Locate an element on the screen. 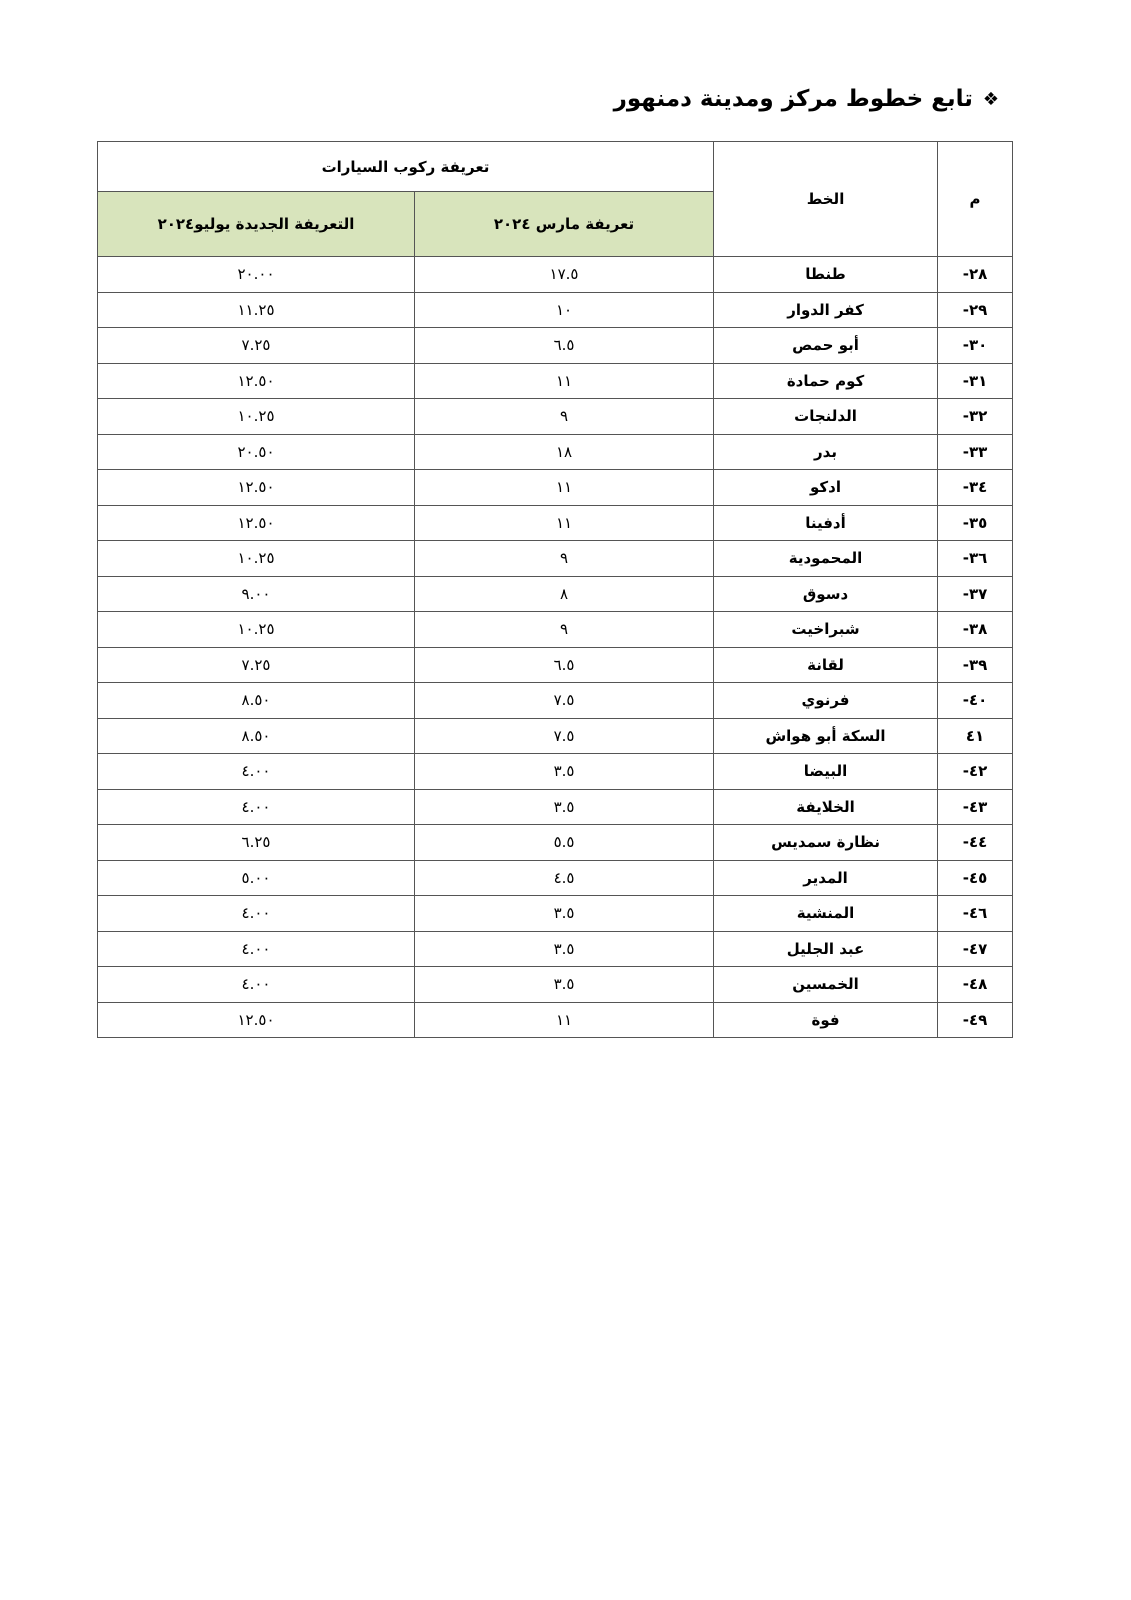  july-fare: ٢٠.٥٠ is located at coordinates (256, 451).